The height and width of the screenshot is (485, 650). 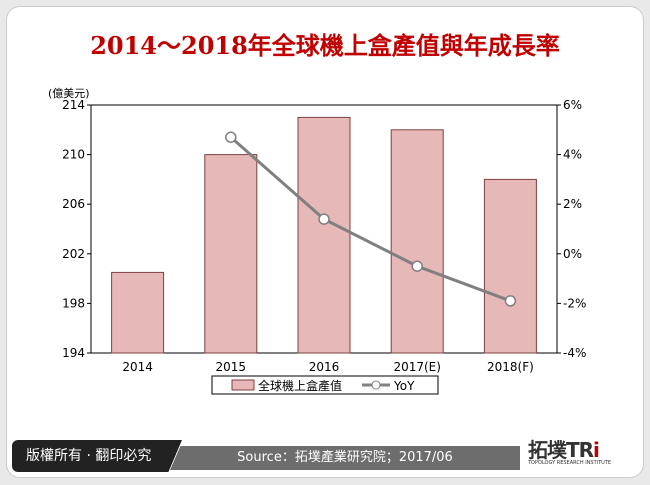 I want to click on legend, so click(x=325, y=385).